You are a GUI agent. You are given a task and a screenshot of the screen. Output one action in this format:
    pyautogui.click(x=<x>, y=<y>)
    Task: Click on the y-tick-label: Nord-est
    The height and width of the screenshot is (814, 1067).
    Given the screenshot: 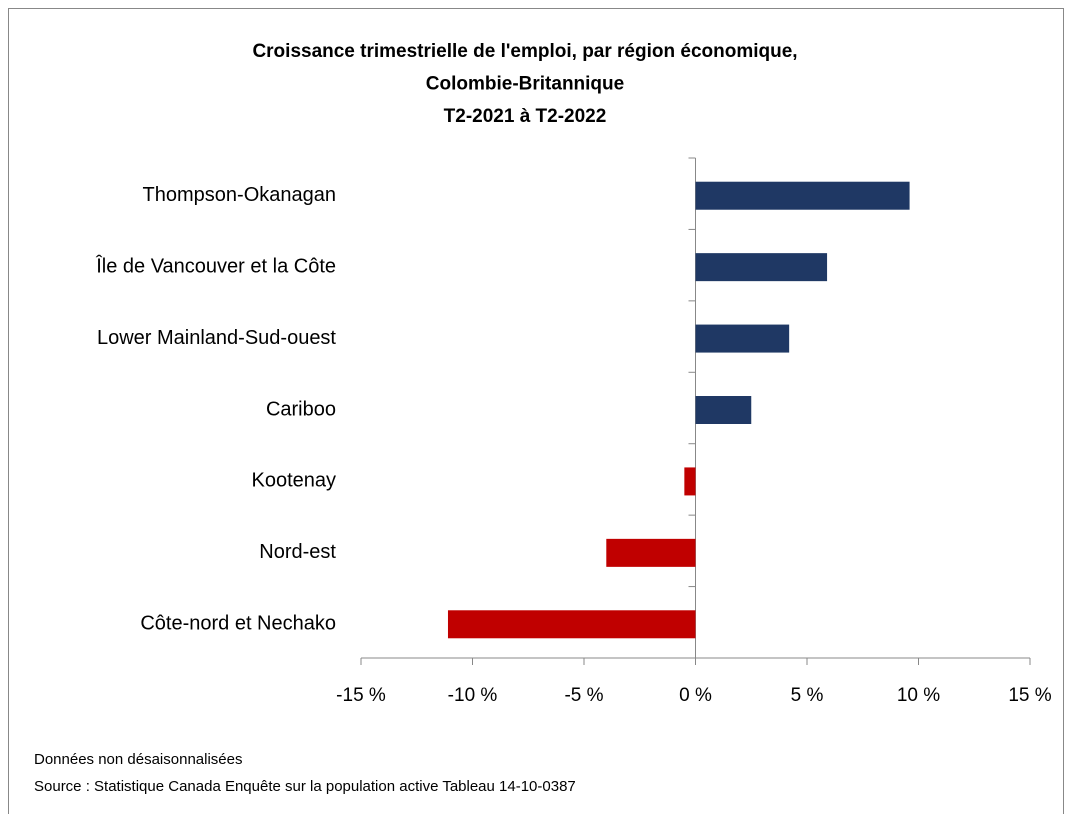 What is the action you would take?
    pyautogui.click(x=297, y=552)
    